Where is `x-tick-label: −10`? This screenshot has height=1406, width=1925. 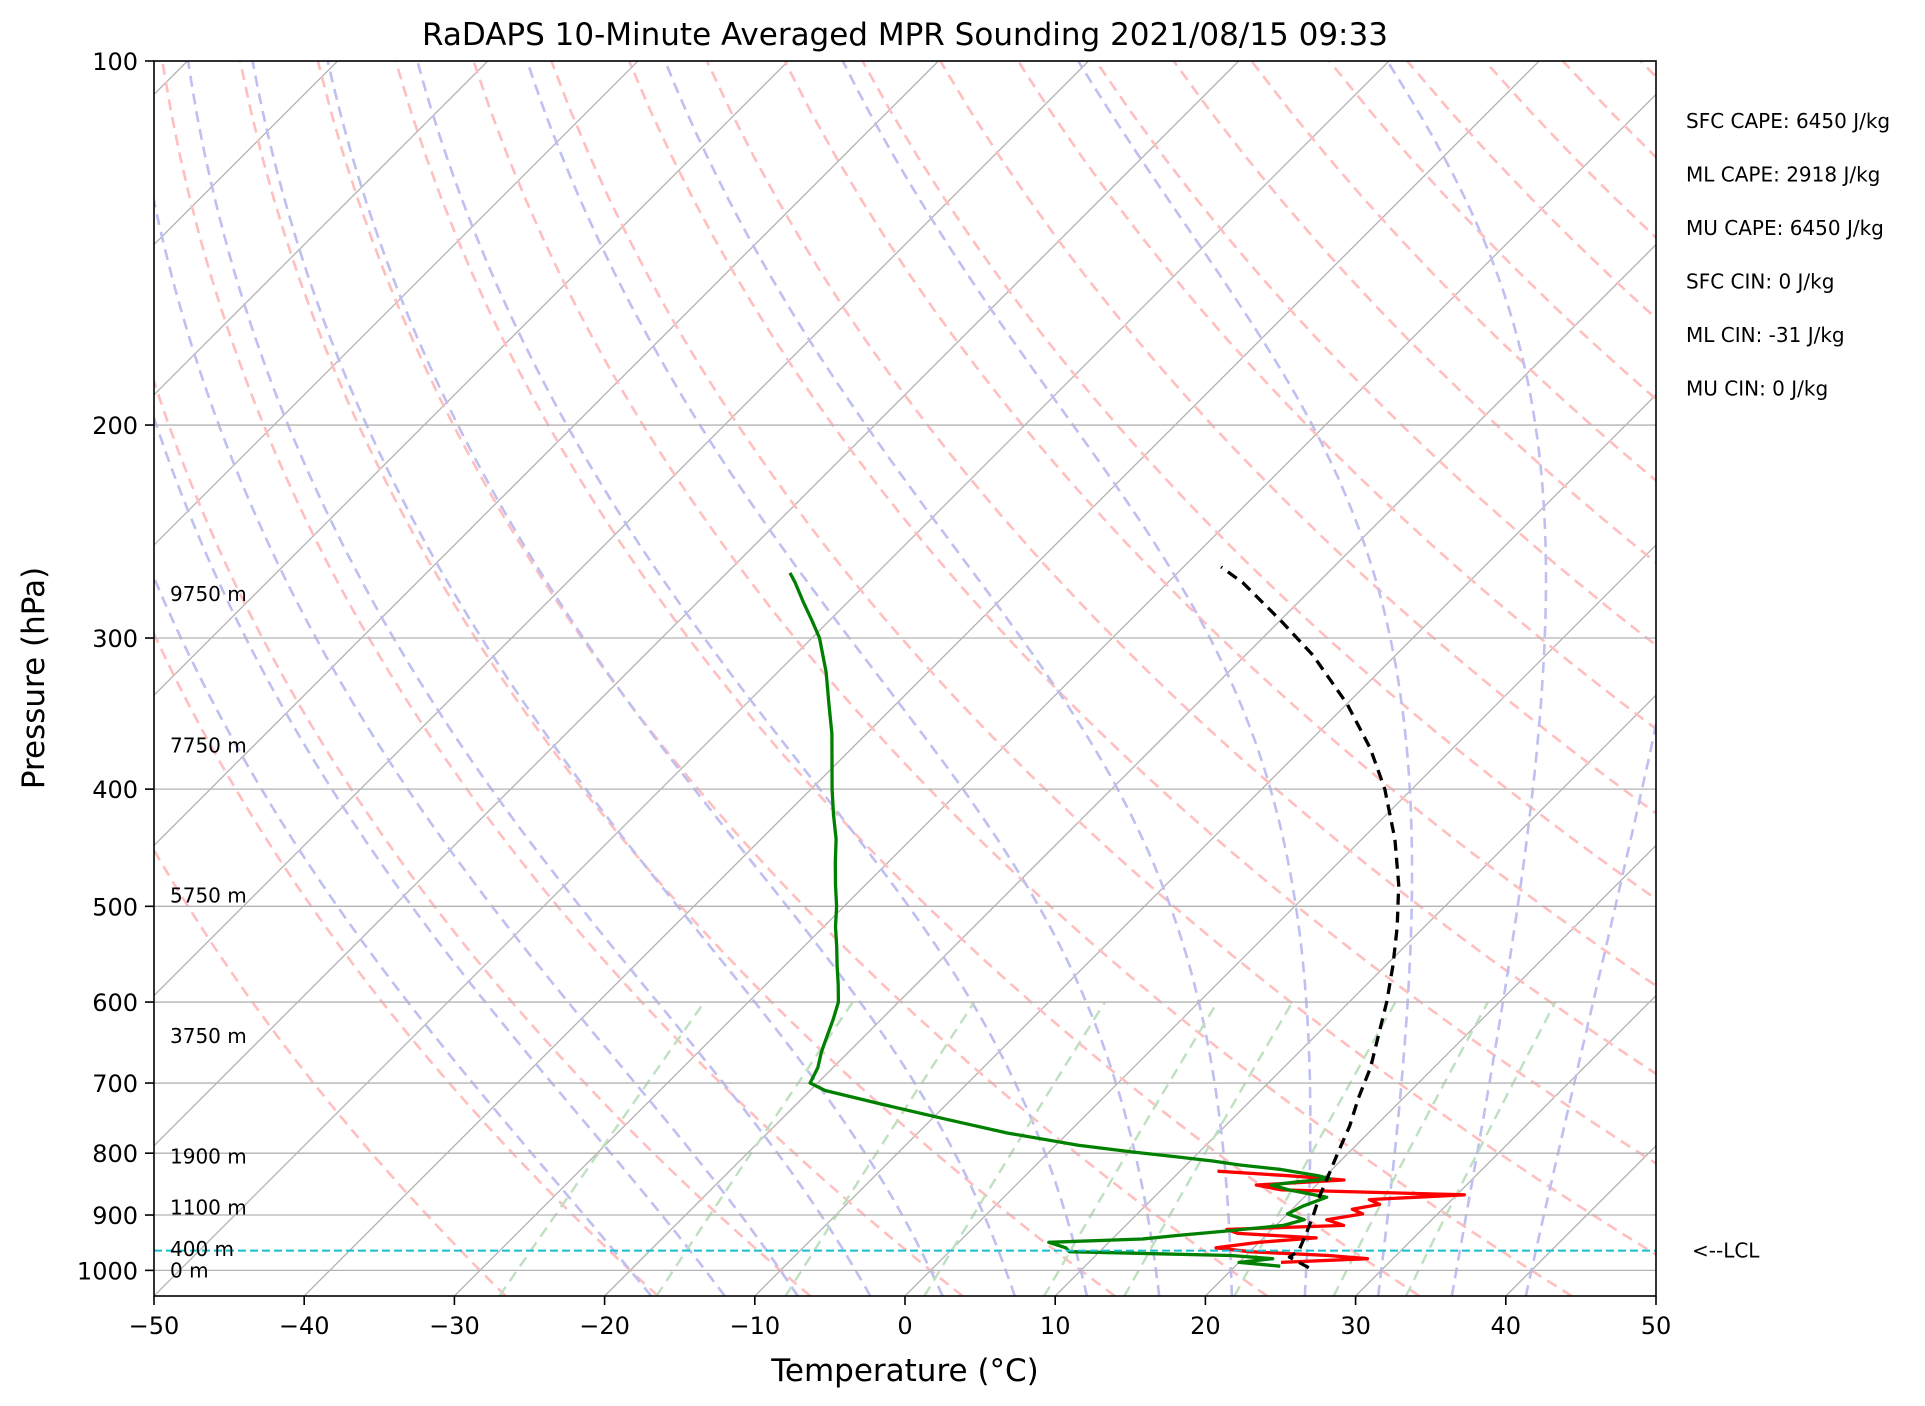
x-tick-label: −10 is located at coordinates (754, 1326).